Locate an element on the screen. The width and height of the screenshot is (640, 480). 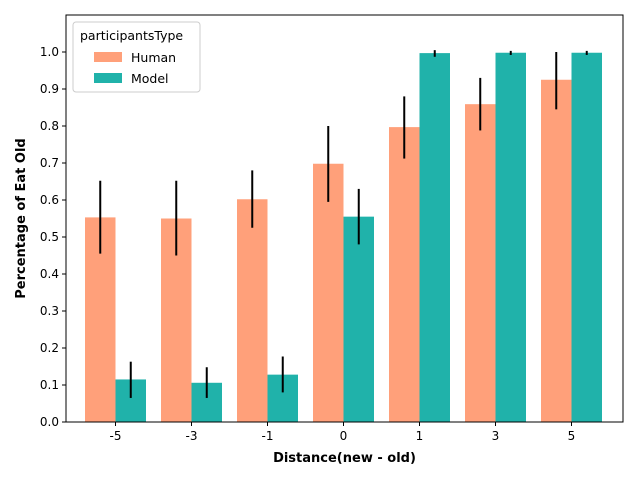
y-axis-ticks: 0.0 0.1 0.2 0.3 0.4 0.5 0.6 0.7 0.8 0.9 1.0 is located at coordinates (53, 237).